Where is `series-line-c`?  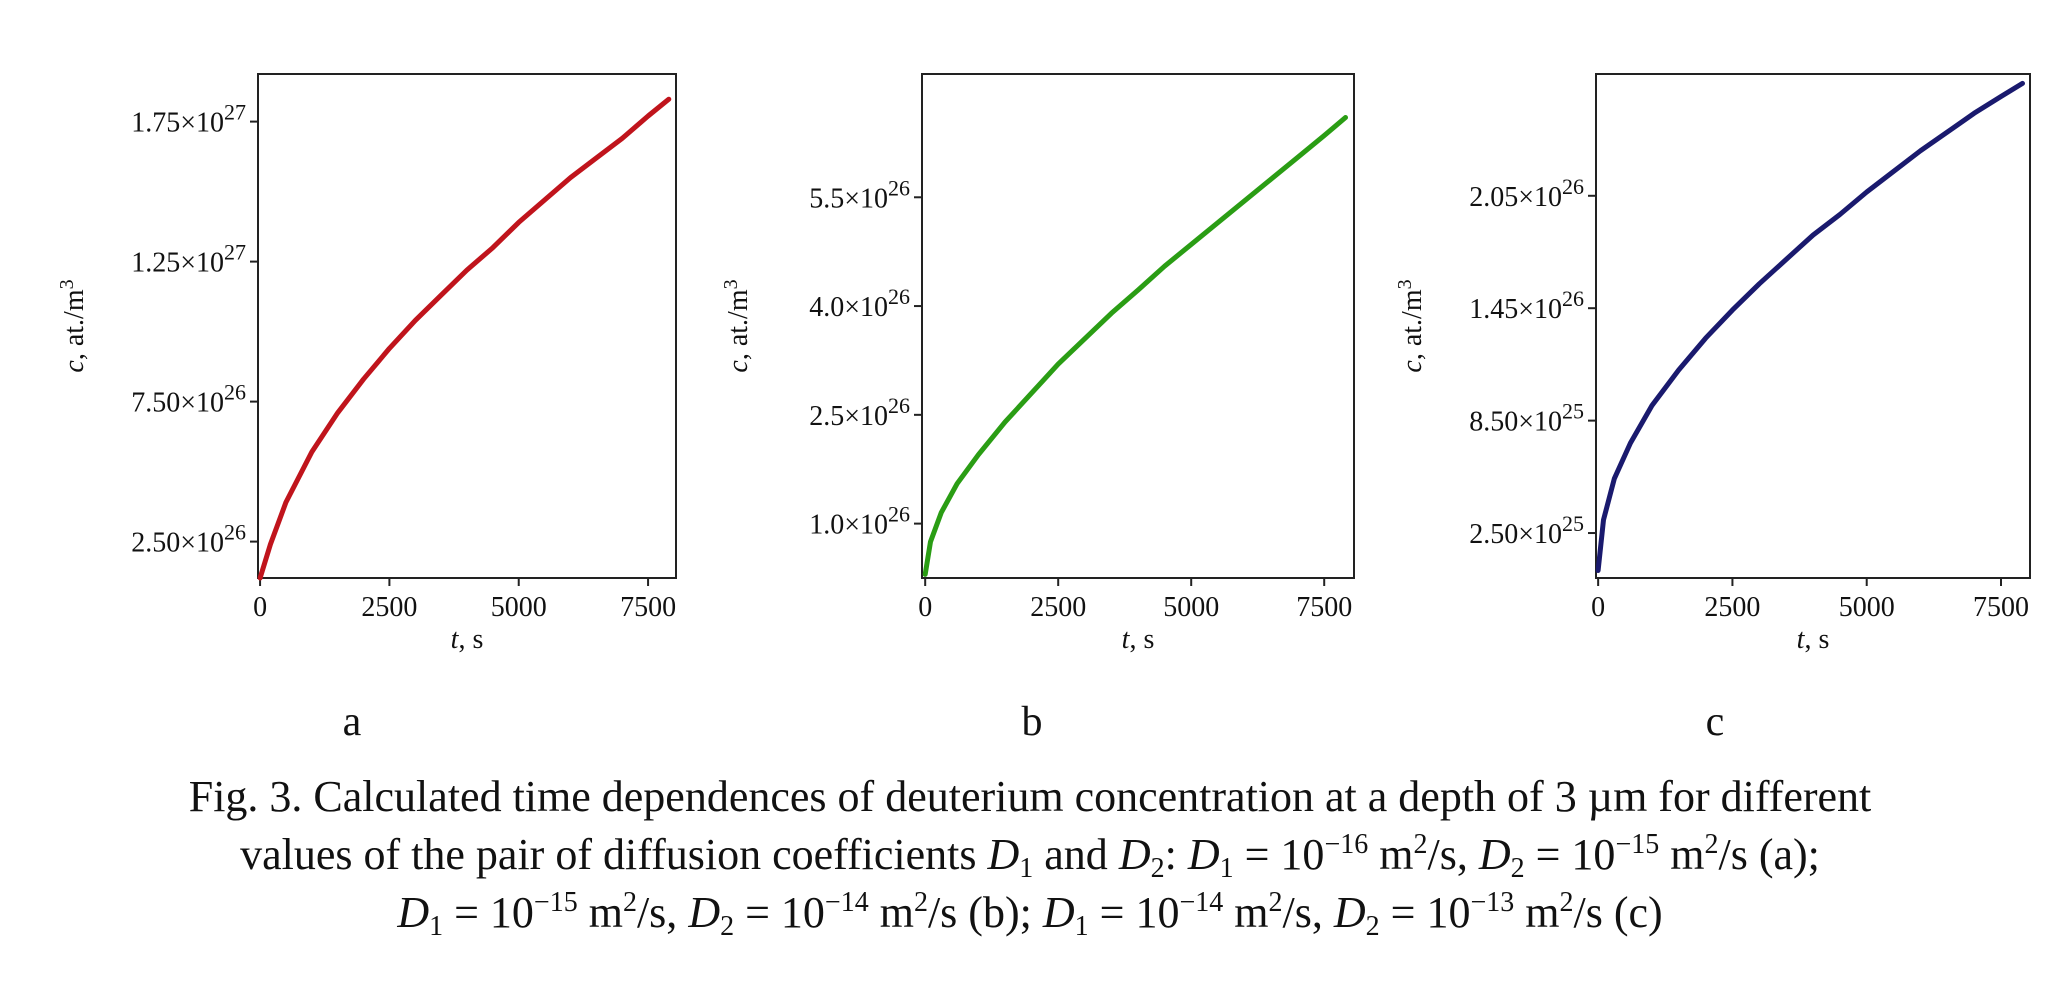
series-line-c is located at coordinates (1810, 326).